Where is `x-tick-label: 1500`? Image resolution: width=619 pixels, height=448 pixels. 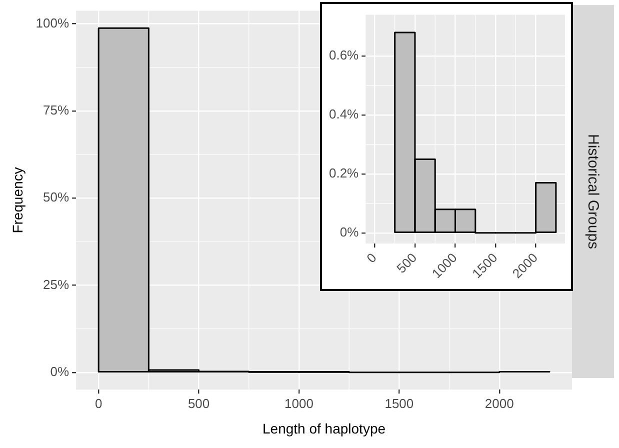
x-tick-label: 1500 is located at coordinates (399, 403).